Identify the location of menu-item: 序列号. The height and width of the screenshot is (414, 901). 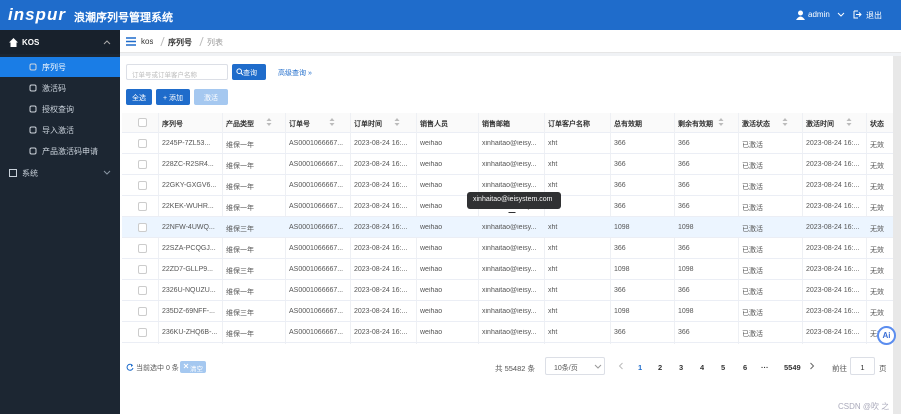
(54, 67).